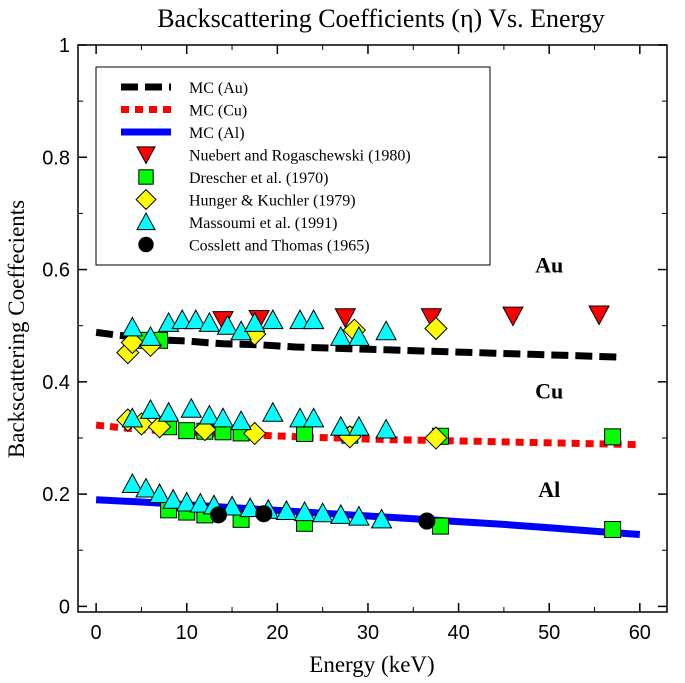  Describe the element at coordinates (218, 88) in the screenshot. I see `legend-label: MC (Au)` at that location.